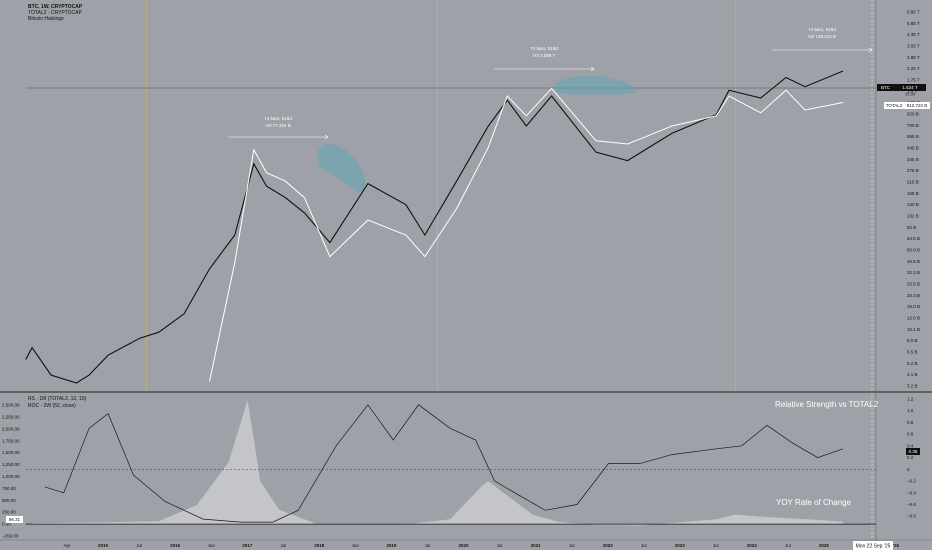  I want to click on main-y-tick-label: 345 B, so click(913, 159).